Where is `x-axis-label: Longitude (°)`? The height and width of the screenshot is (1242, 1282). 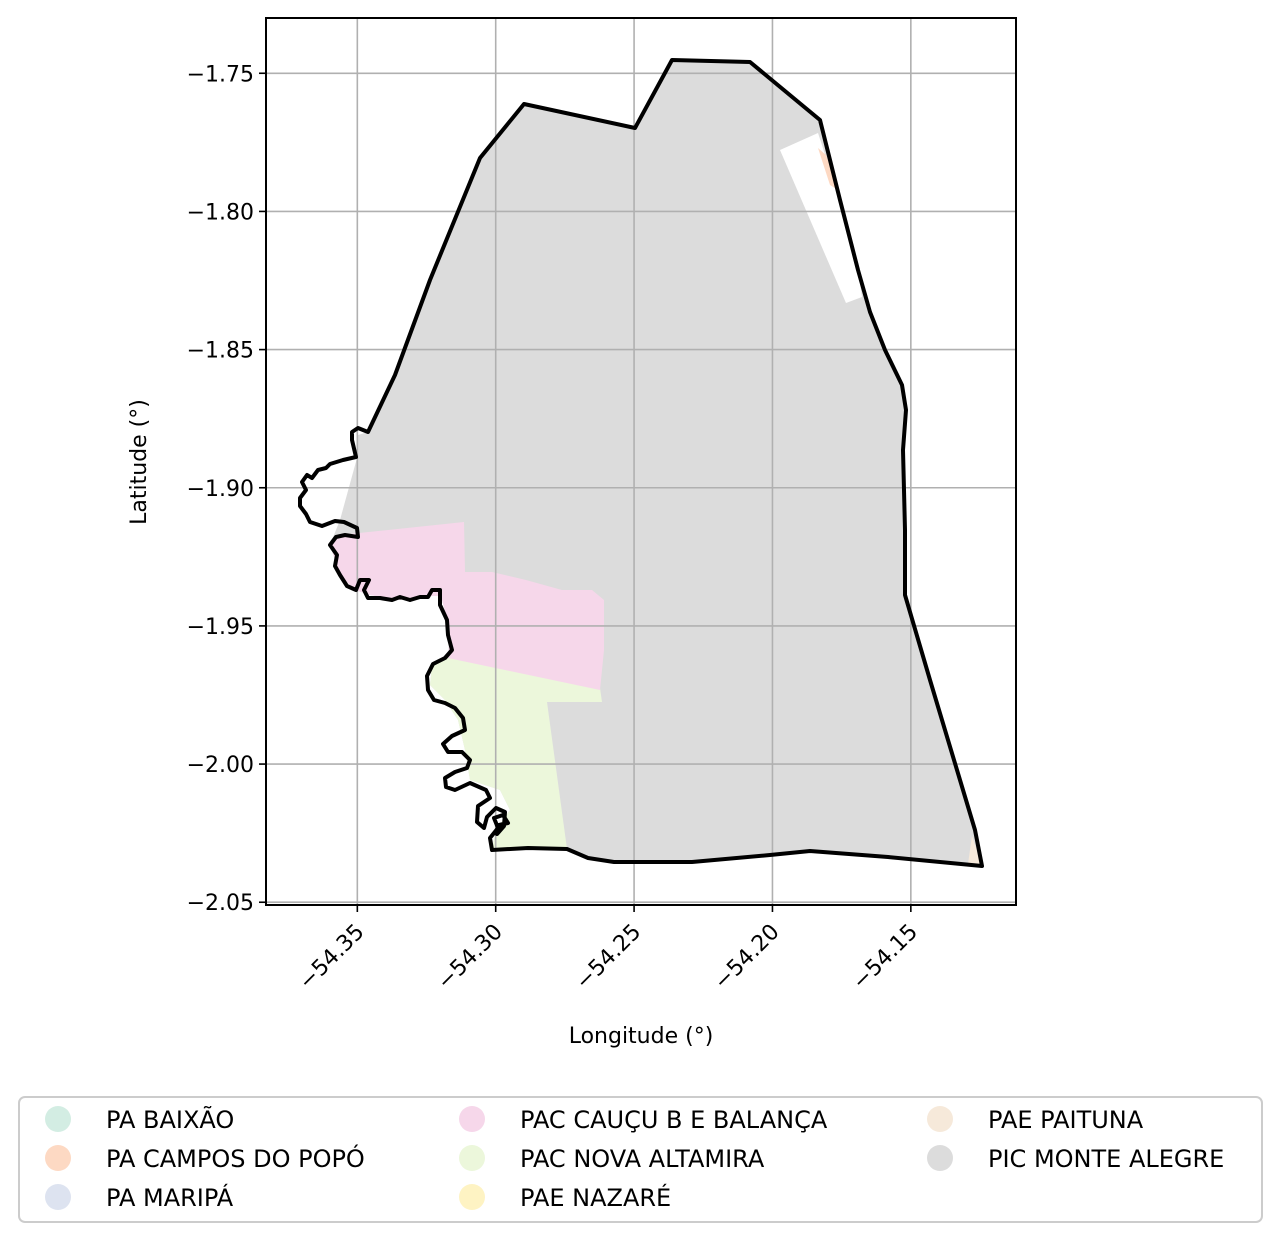
x-axis-label: Longitude (°) is located at coordinates (641, 1036).